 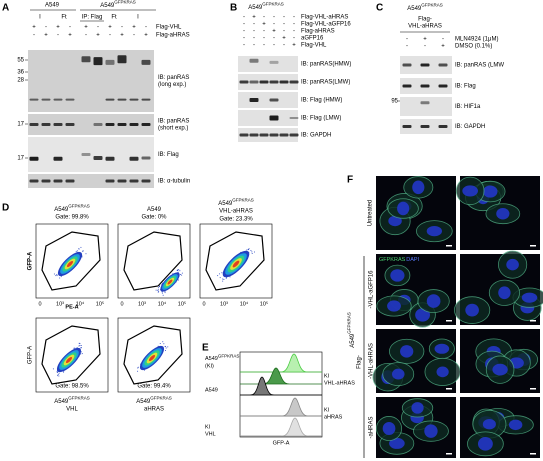 I want to click on label: F, so click(x=350, y=180).